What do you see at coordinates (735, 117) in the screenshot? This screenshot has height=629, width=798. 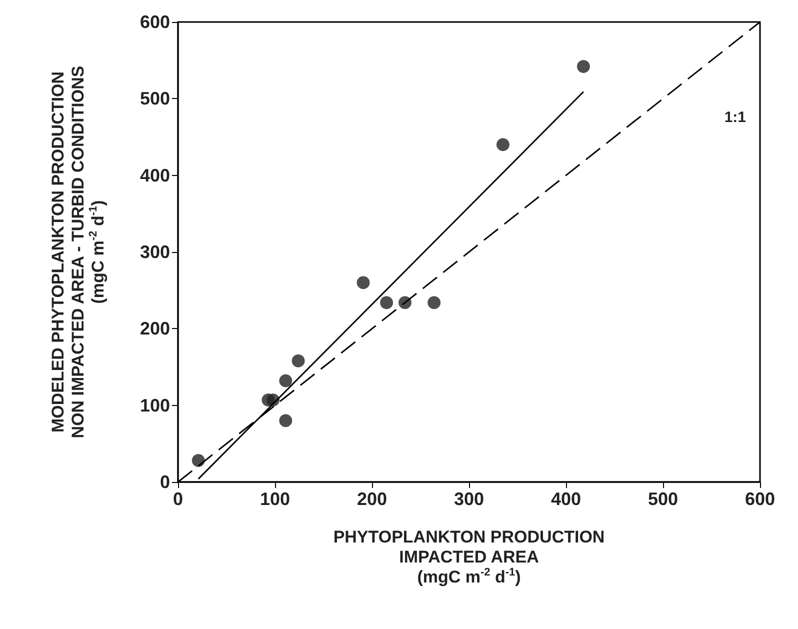 I see `annotation: 1:1` at bounding box center [735, 117].